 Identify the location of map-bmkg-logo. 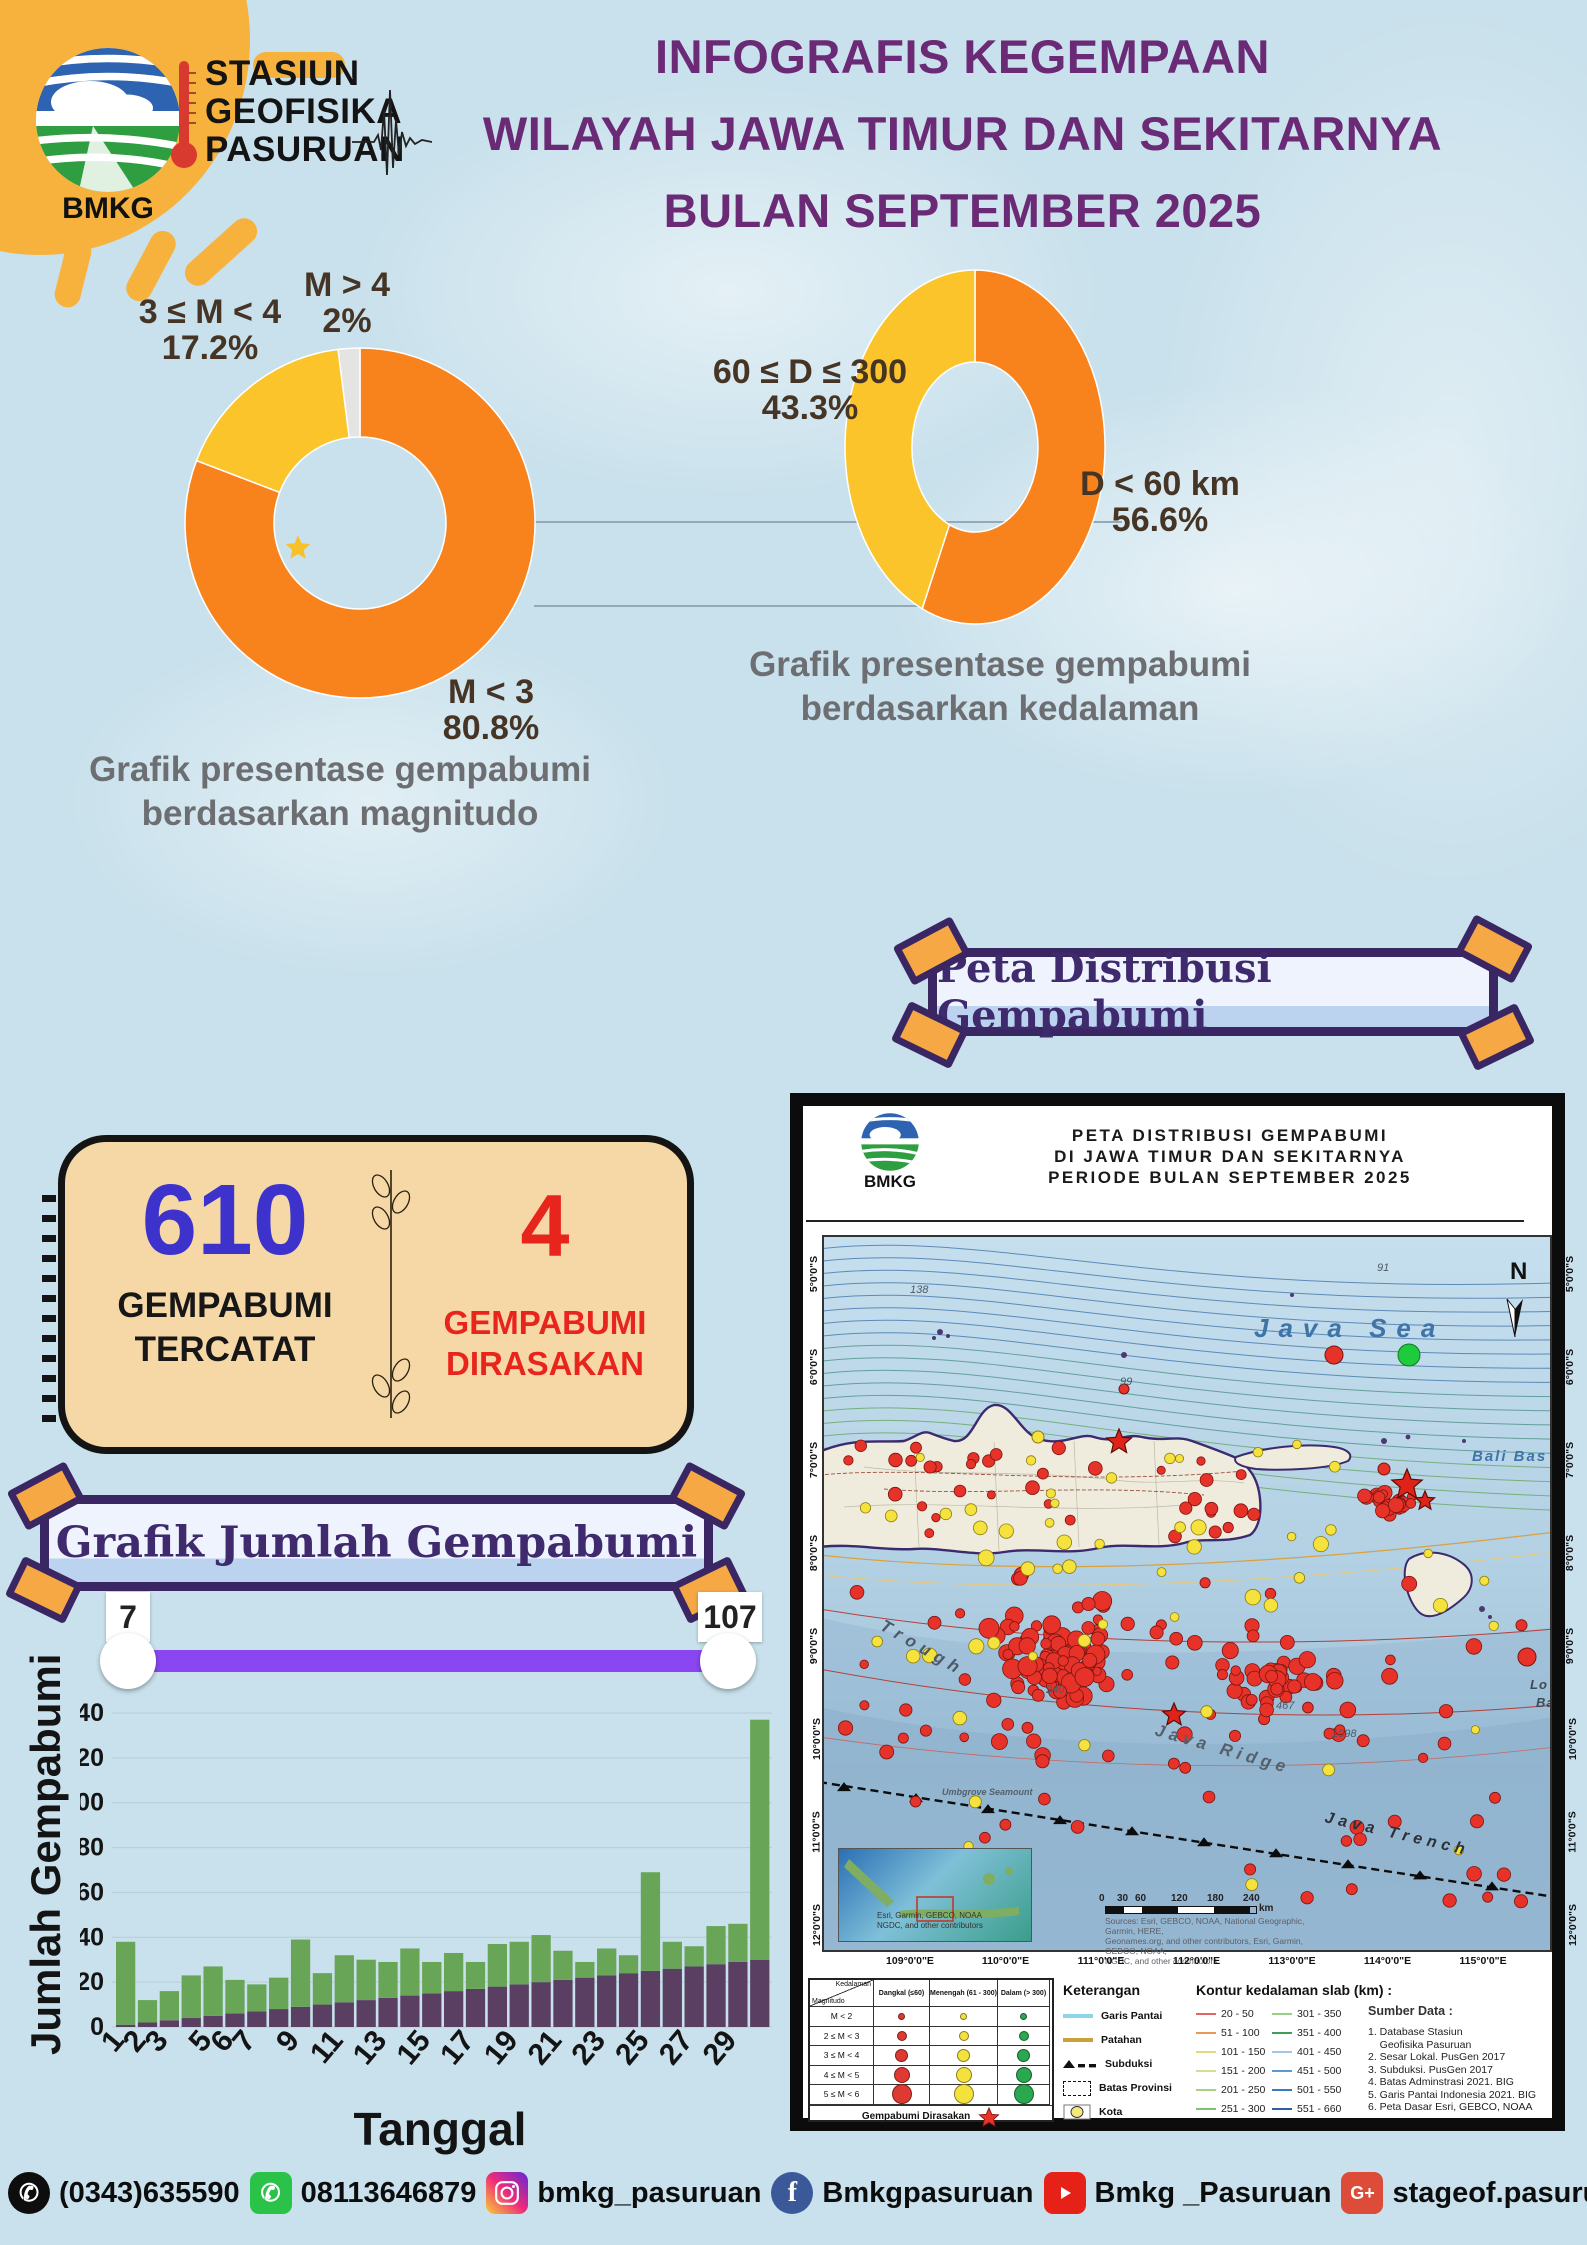
(890, 1142).